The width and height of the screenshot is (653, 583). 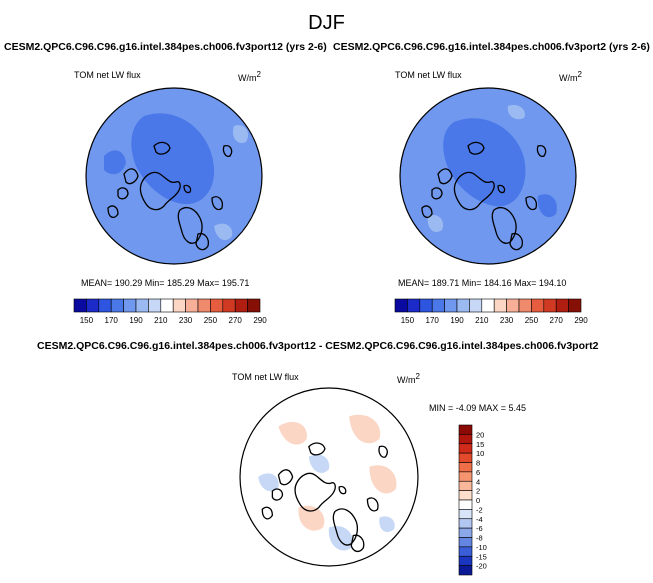 What do you see at coordinates (408, 378) in the screenshot?
I see `diff-panel-units: W/m2` at bounding box center [408, 378].